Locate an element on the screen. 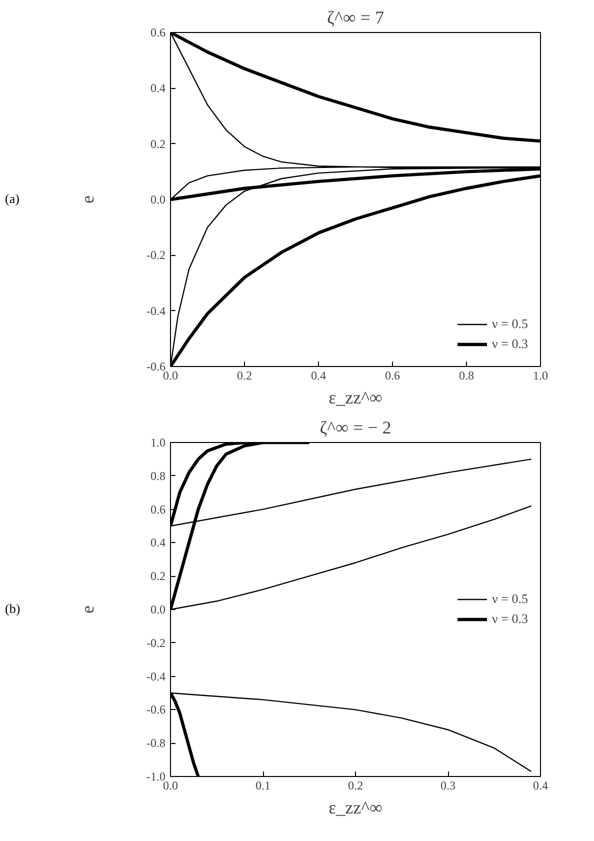  x-tick-label: 0.8 is located at coordinates (466, 375).